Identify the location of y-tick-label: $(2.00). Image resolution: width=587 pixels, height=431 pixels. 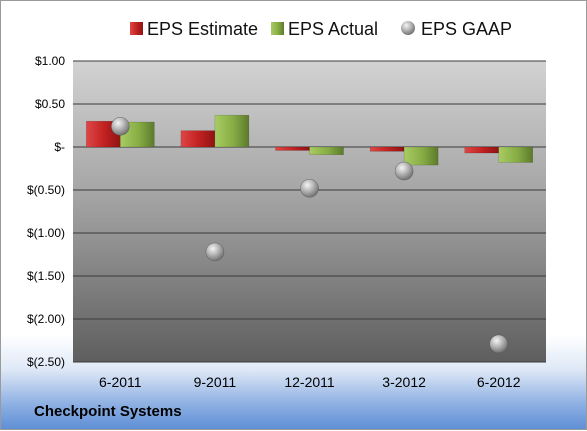
(46, 319).